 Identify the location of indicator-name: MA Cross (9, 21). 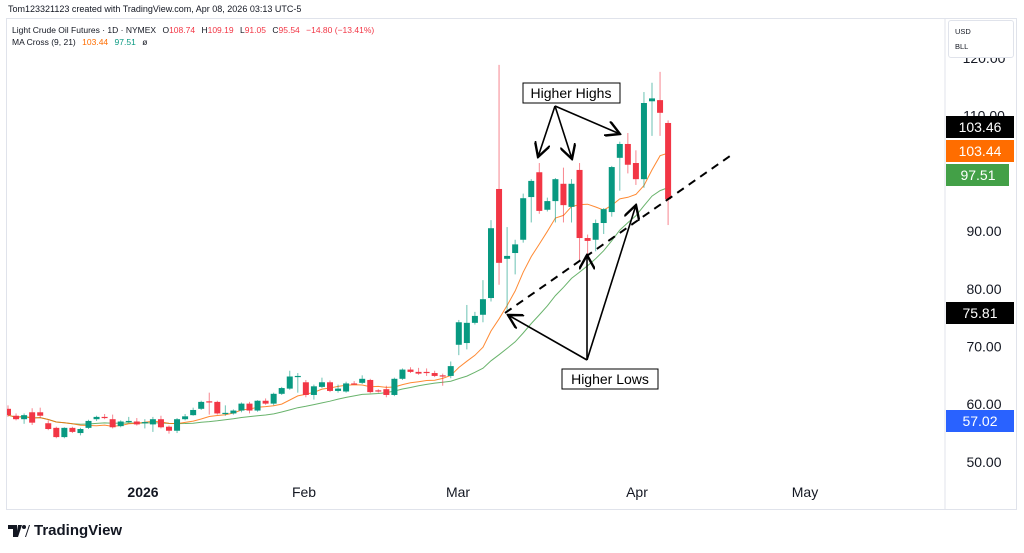
(44, 42).